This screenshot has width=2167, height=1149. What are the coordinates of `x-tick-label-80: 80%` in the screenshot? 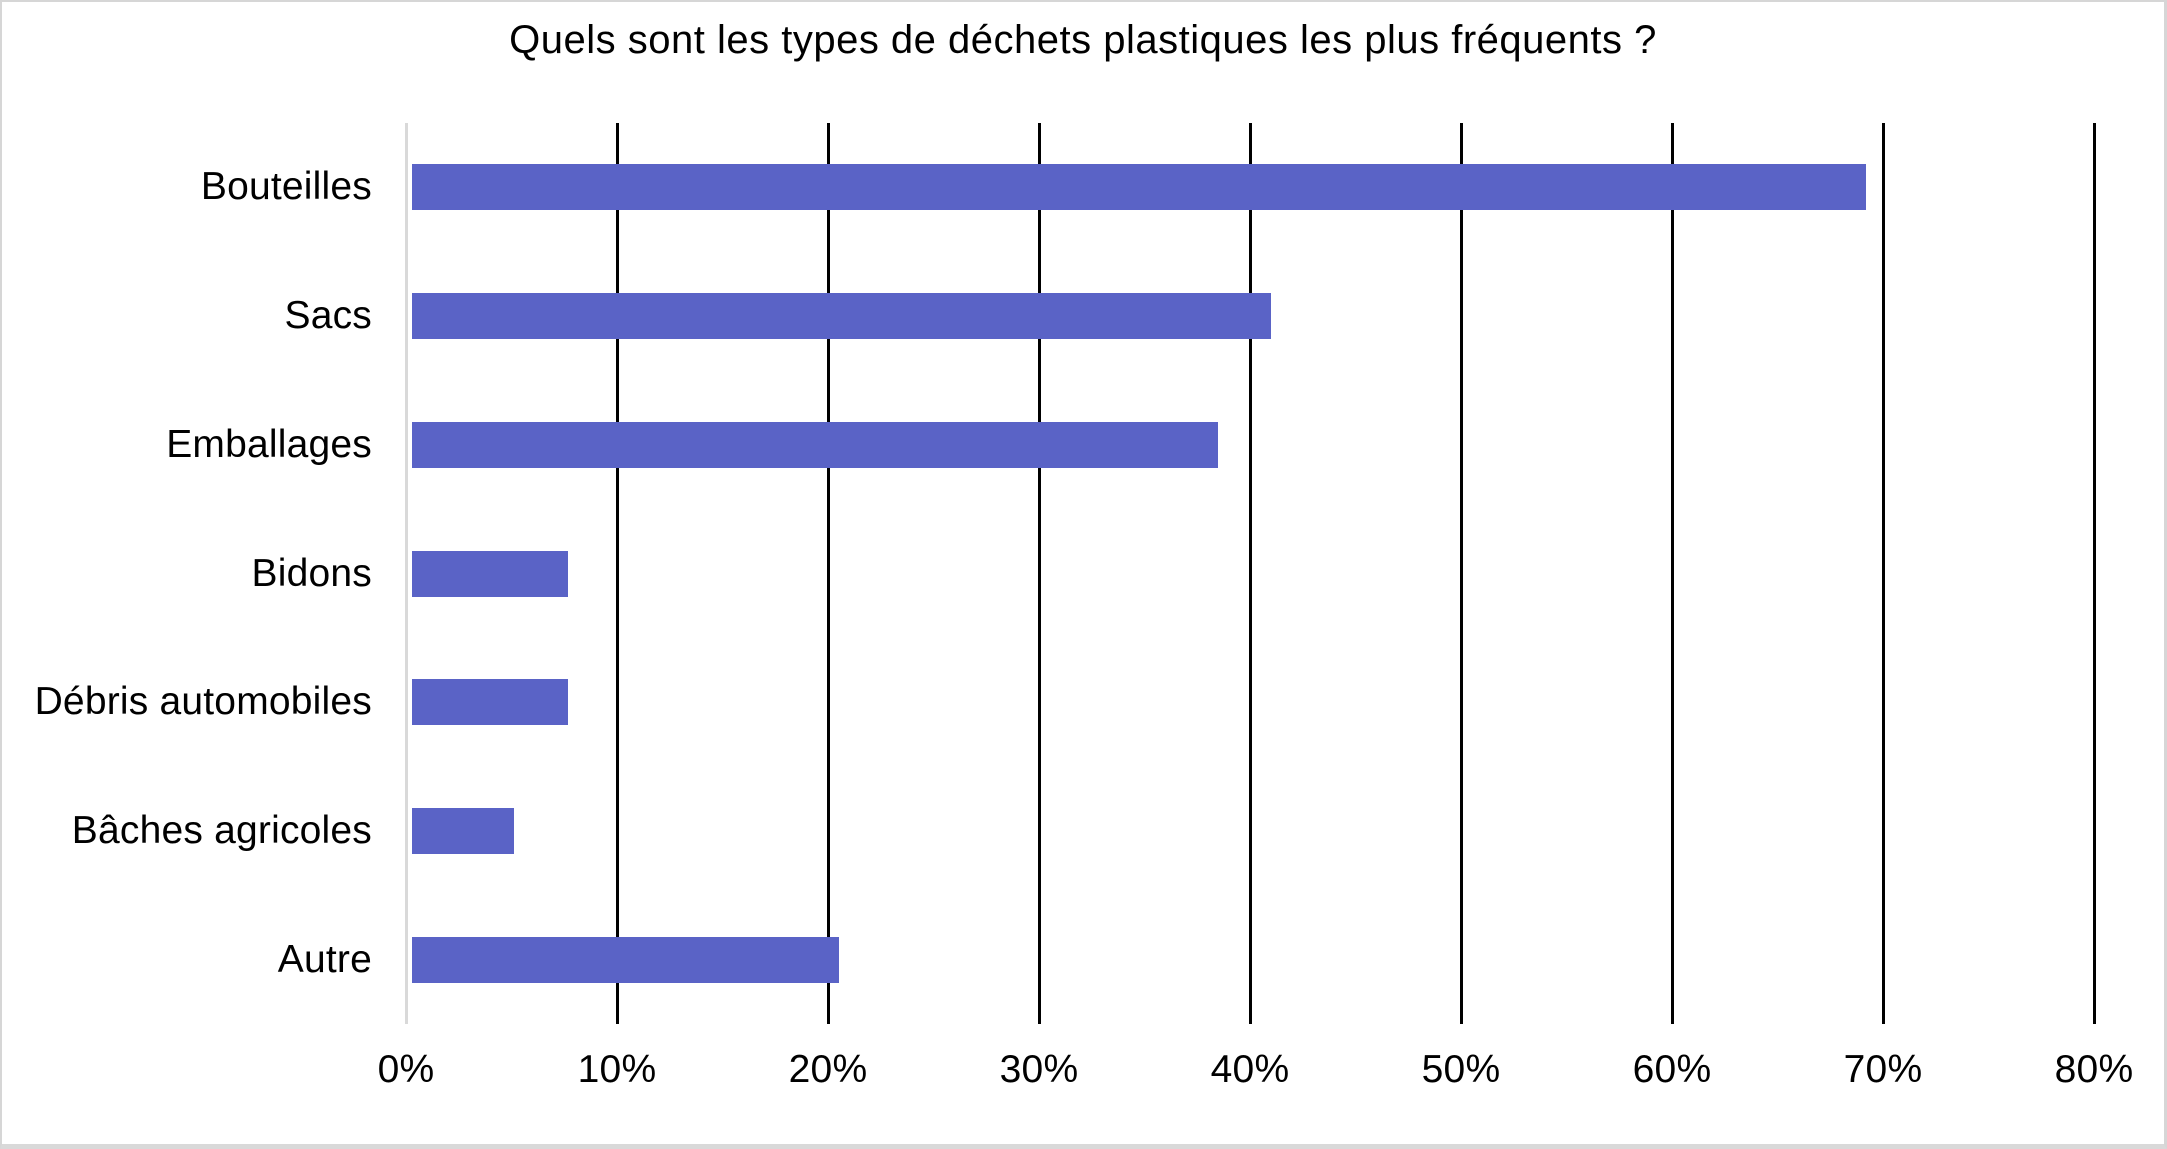 It's located at (2094, 1069).